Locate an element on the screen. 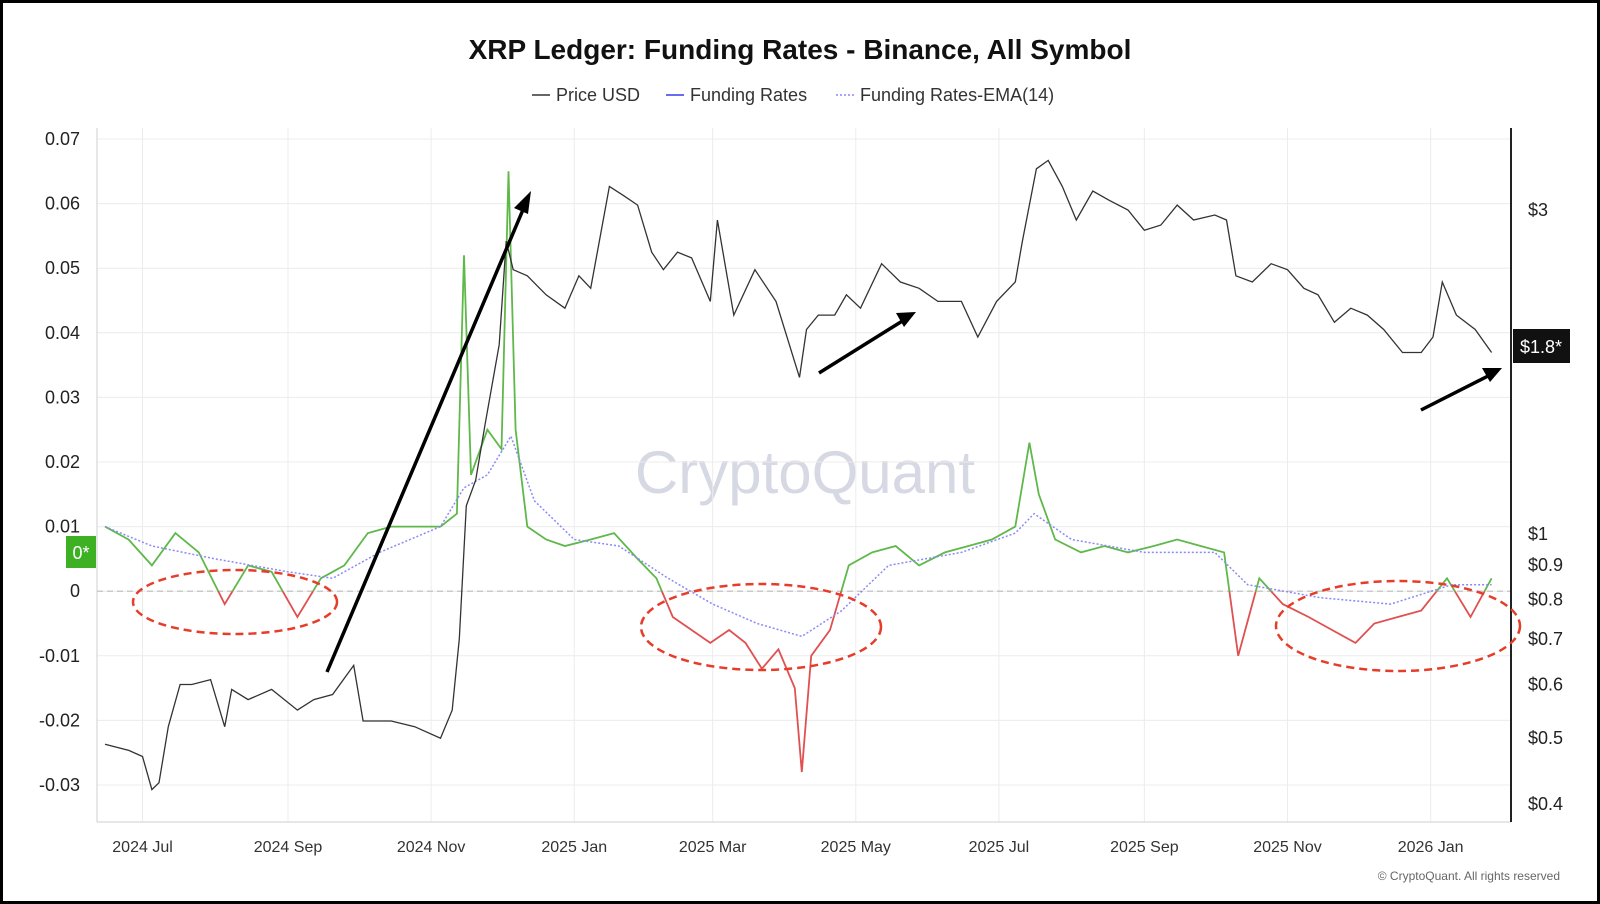 This screenshot has width=1600, height=904. arrow-2-head is located at coordinates (906, 319).